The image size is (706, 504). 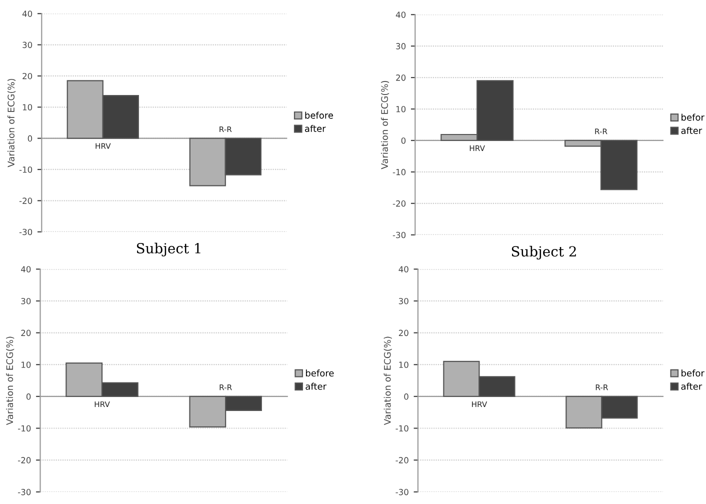 What do you see at coordinates (168, 249) in the screenshot?
I see `x-axis-title: Subject 1` at bounding box center [168, 249].